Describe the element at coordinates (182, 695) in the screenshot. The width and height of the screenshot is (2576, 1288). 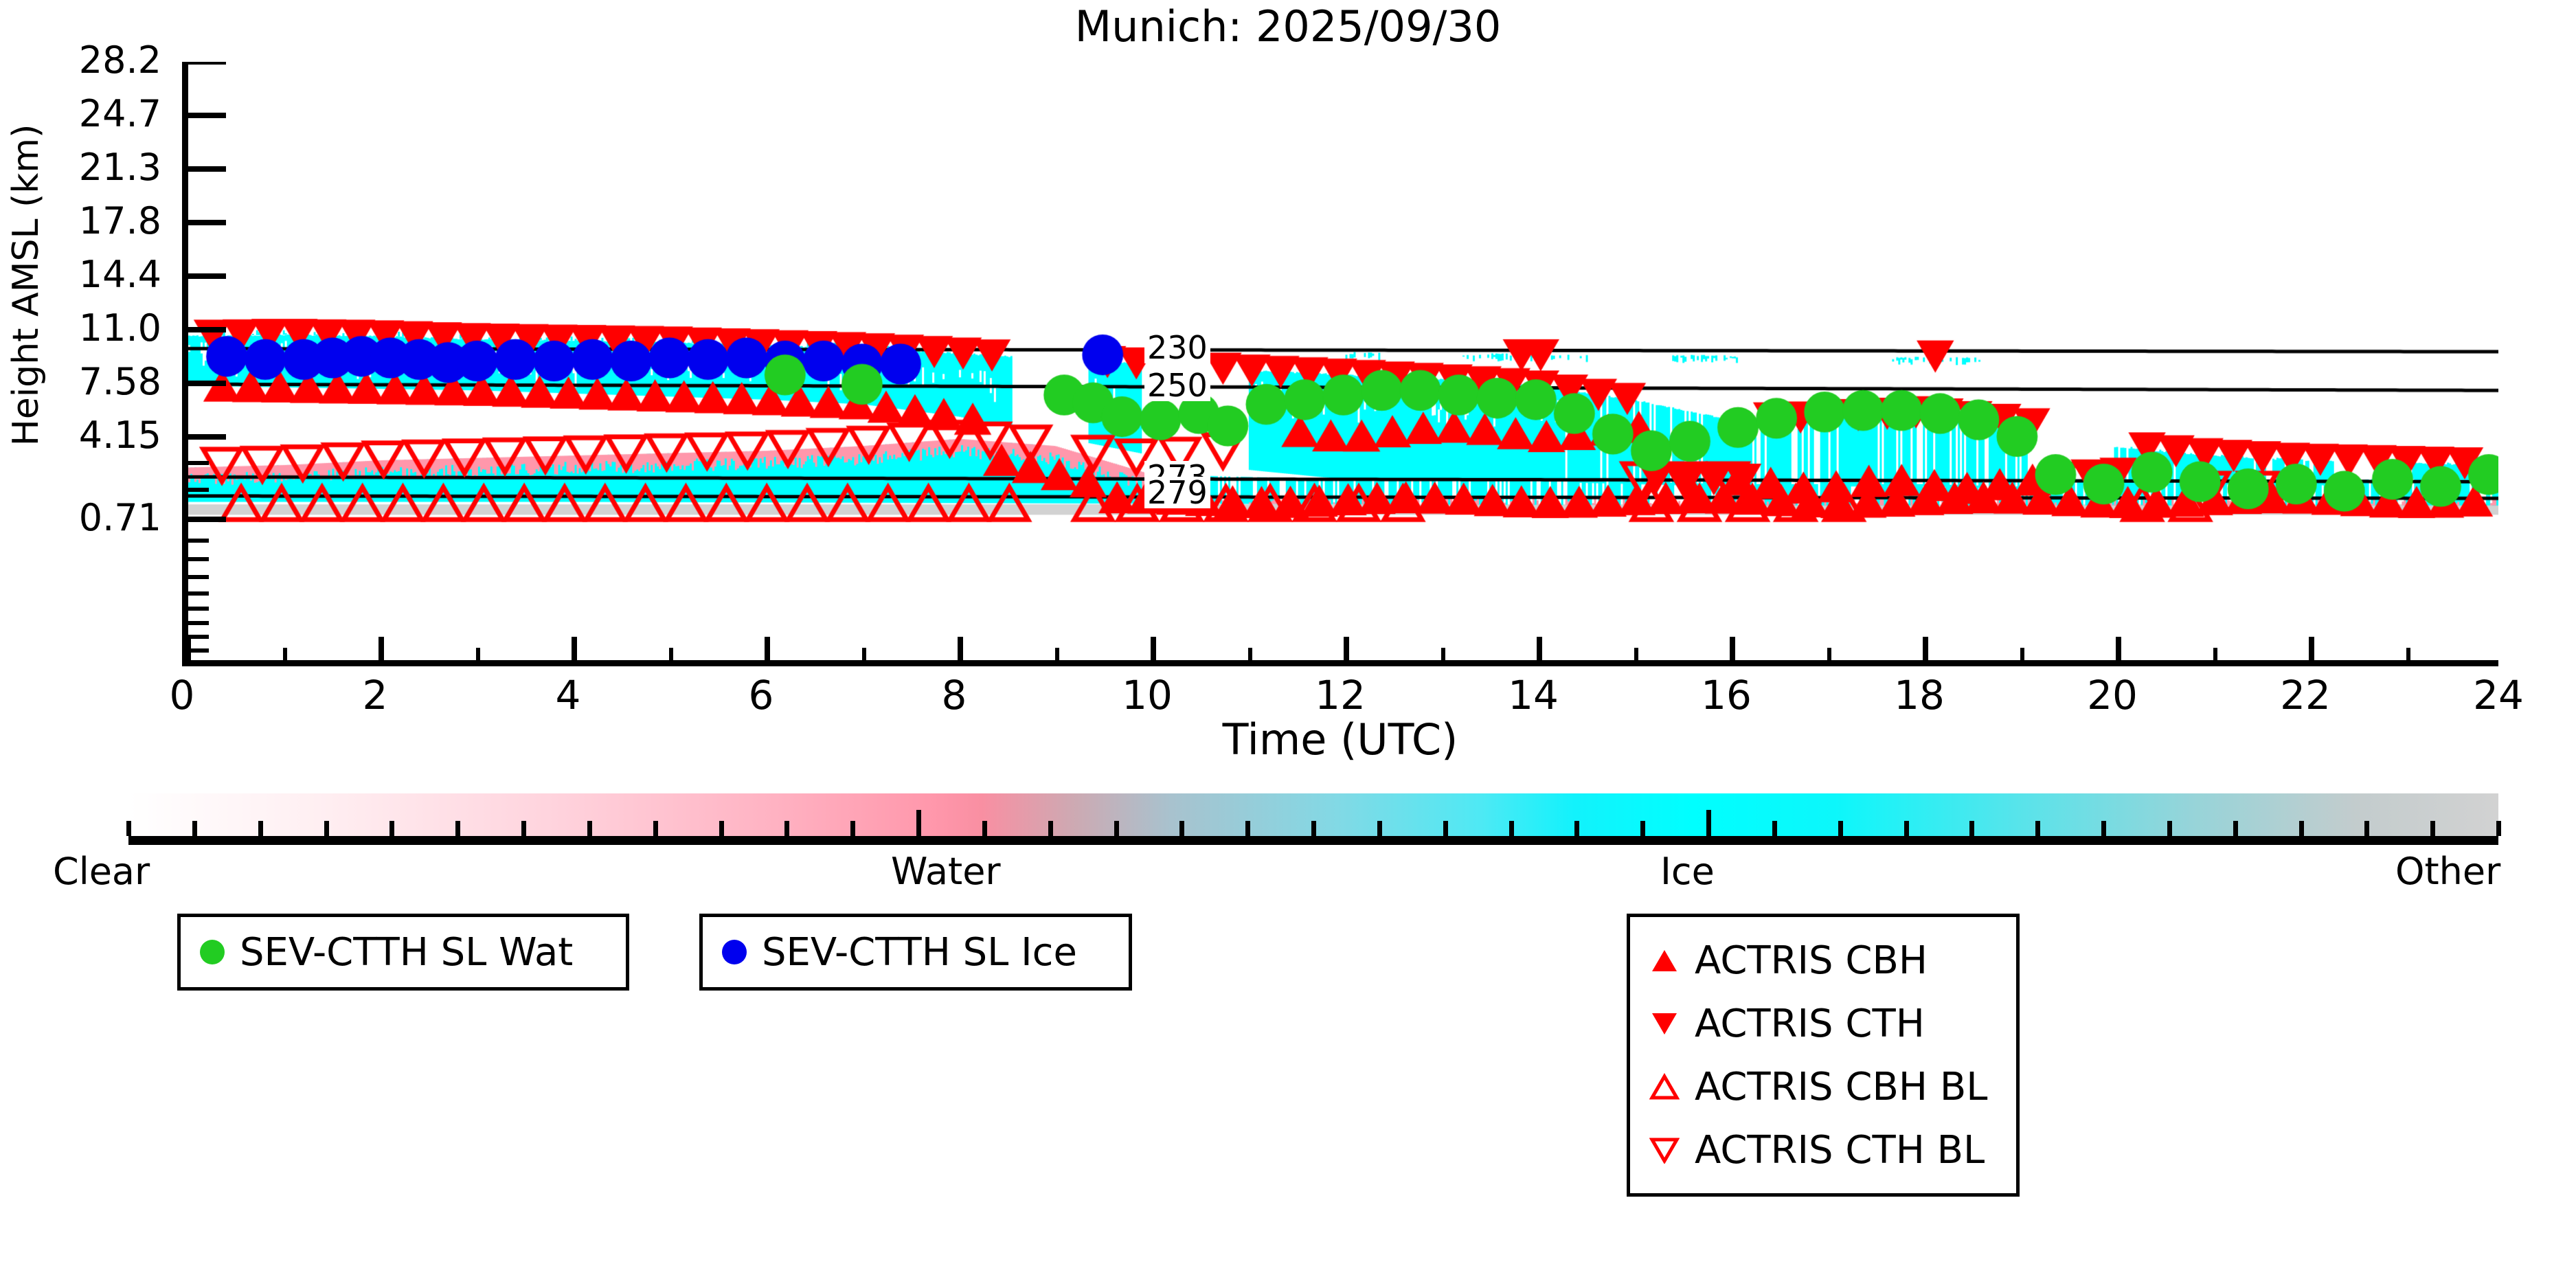
I see `x-tick-label: 0` at that location.